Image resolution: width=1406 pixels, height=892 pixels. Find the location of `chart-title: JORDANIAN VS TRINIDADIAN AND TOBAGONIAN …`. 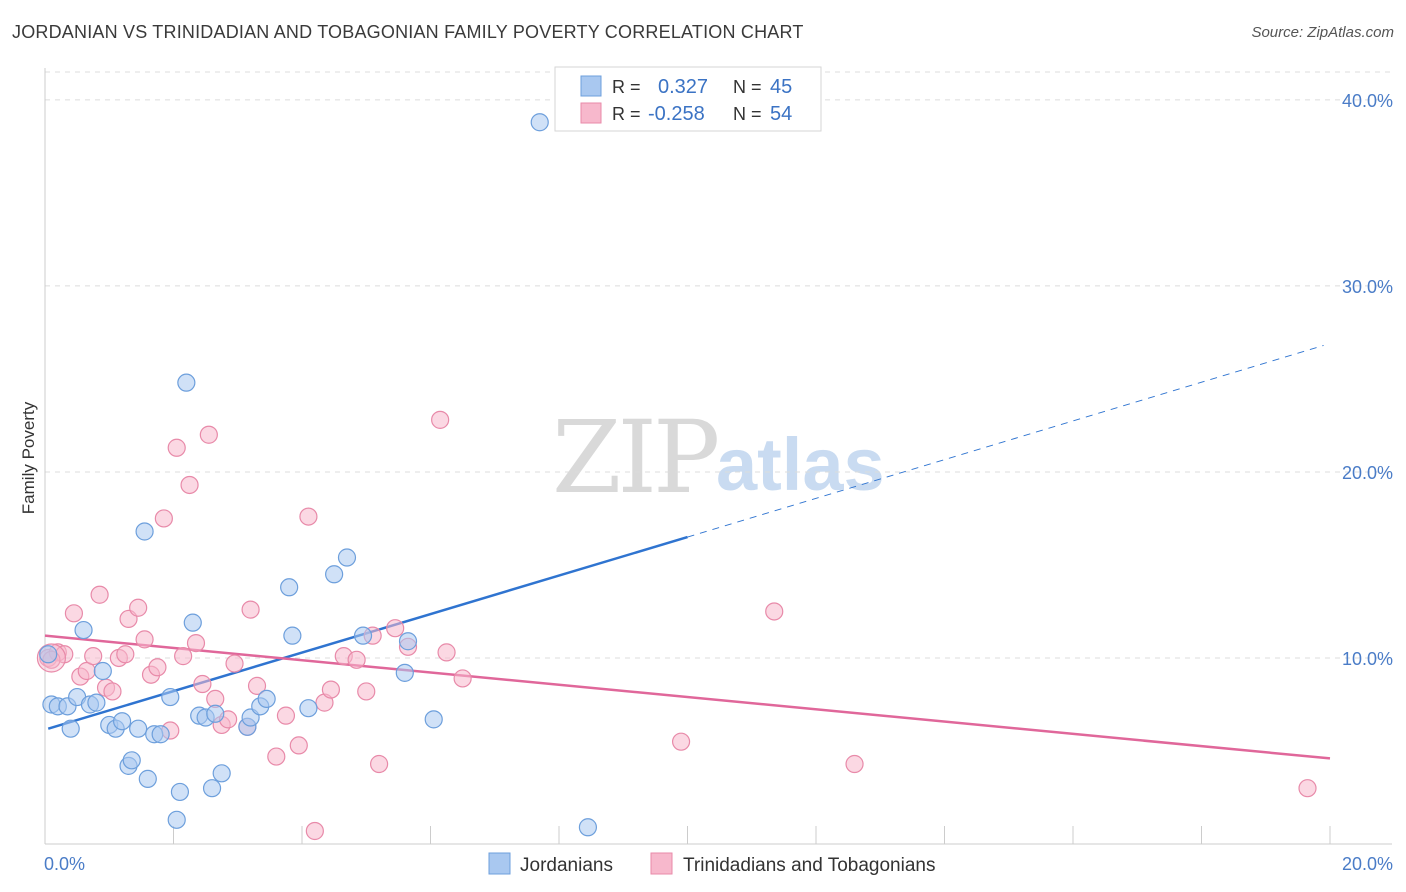

chart-title: JORDANIAN VS TRINIDADIAN AND TOBAGONIAN … is located at coordinates (408, 32).